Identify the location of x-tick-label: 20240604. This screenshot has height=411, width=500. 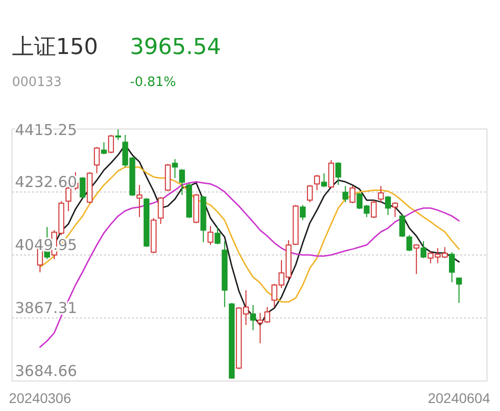
(459, 398).